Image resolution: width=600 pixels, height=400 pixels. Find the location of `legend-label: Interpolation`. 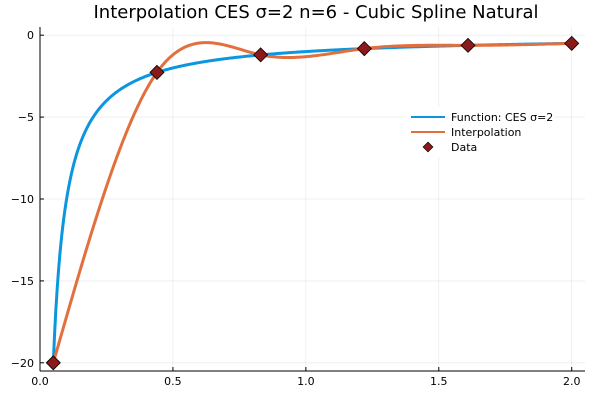

legend-label: Interpolation is located at coordinates (486, 132).